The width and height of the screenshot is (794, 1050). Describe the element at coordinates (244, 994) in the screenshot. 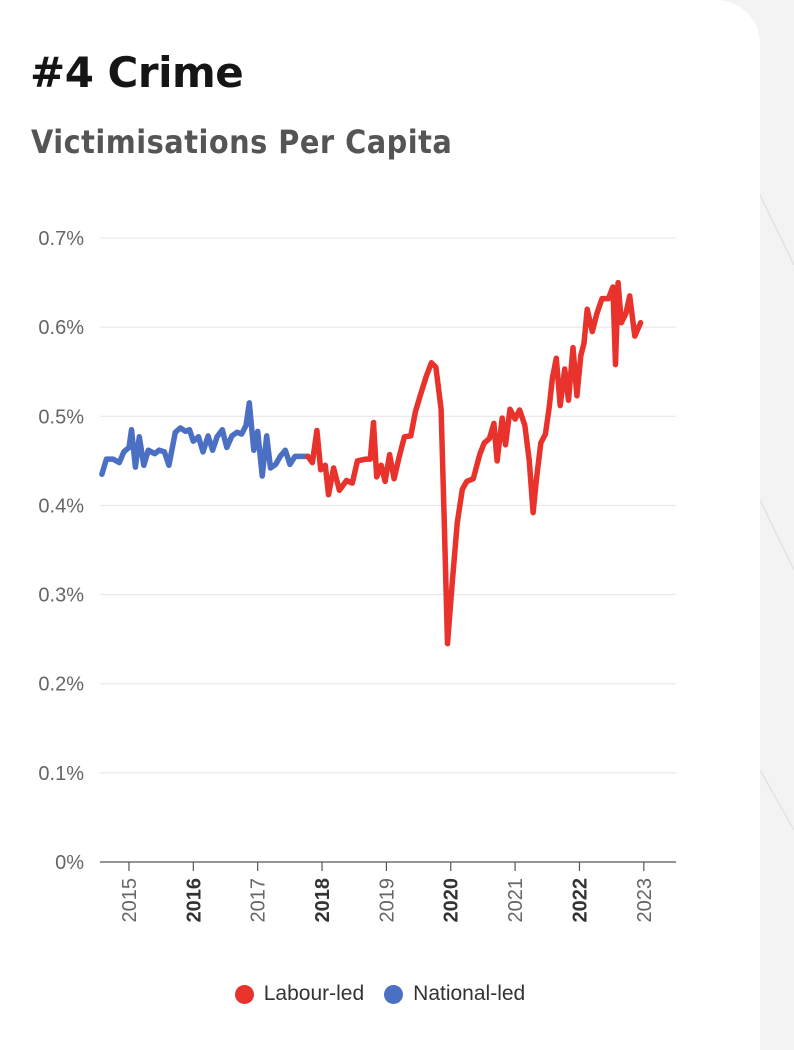

I see `legend-swatch-labour` at that location.